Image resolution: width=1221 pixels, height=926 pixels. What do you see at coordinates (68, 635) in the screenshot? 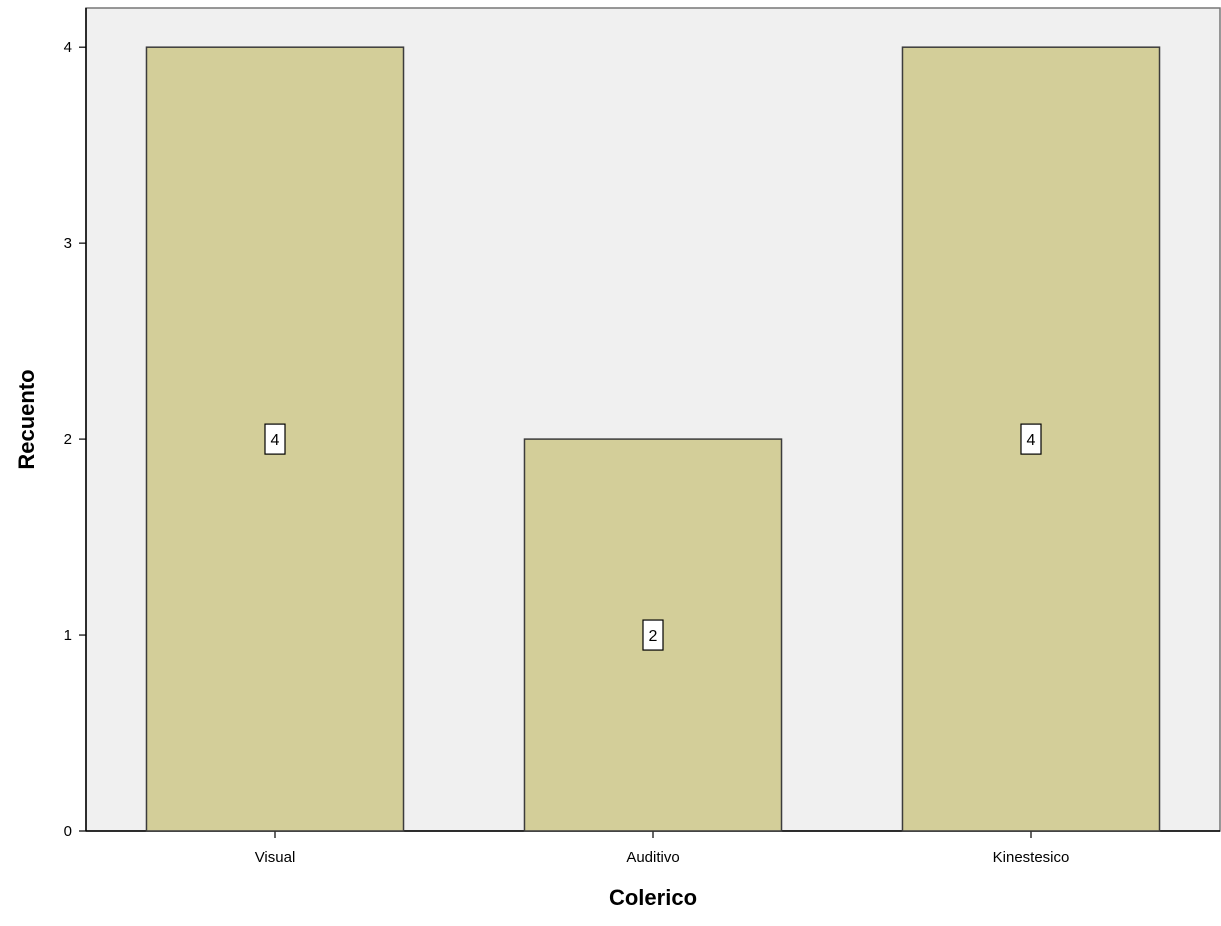
I see `y-tick-label: 1` at bounding box center [68, 635].